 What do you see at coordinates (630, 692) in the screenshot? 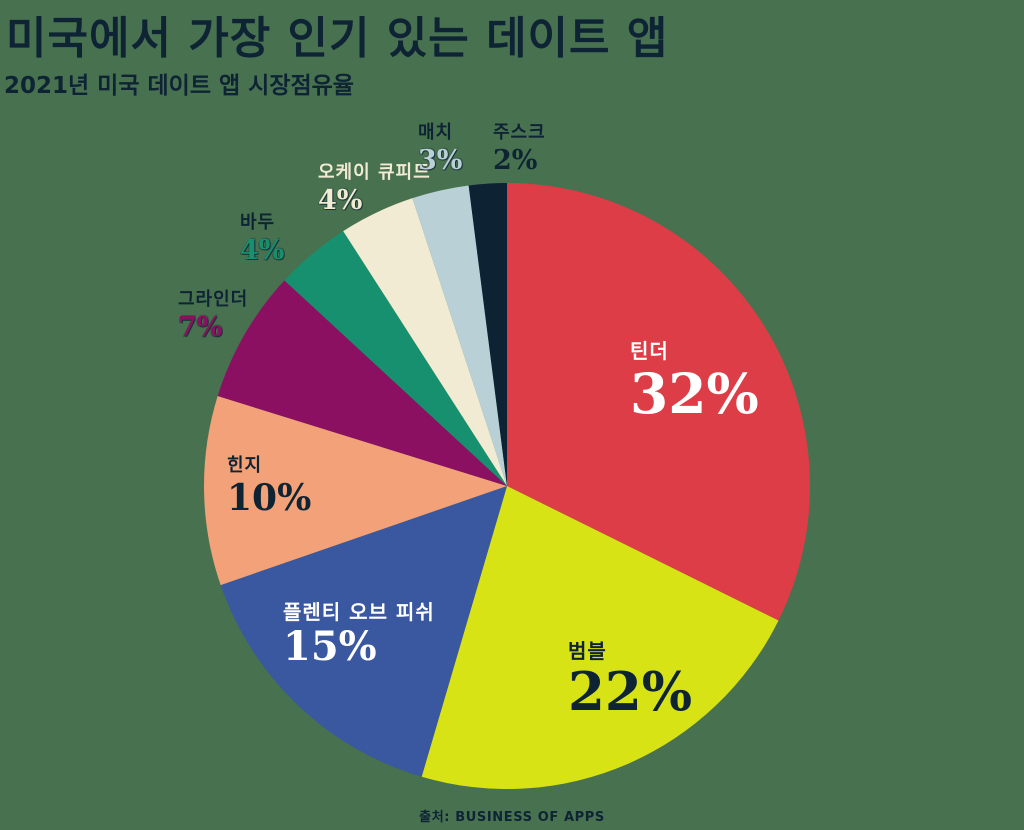
I see `slice-value-bumble: 22%` at bounding box center [630, 692].